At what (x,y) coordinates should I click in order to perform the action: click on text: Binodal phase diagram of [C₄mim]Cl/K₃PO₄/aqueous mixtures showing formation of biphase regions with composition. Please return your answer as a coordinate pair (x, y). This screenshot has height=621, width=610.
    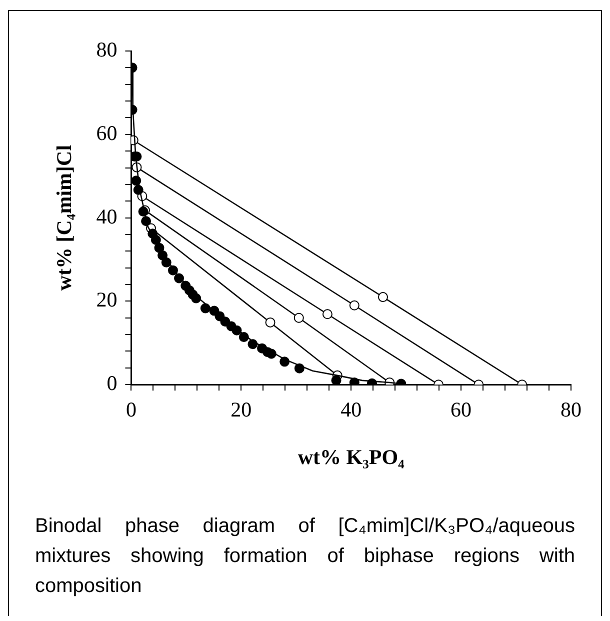
    Looking at the image, I should click on (305, 556).